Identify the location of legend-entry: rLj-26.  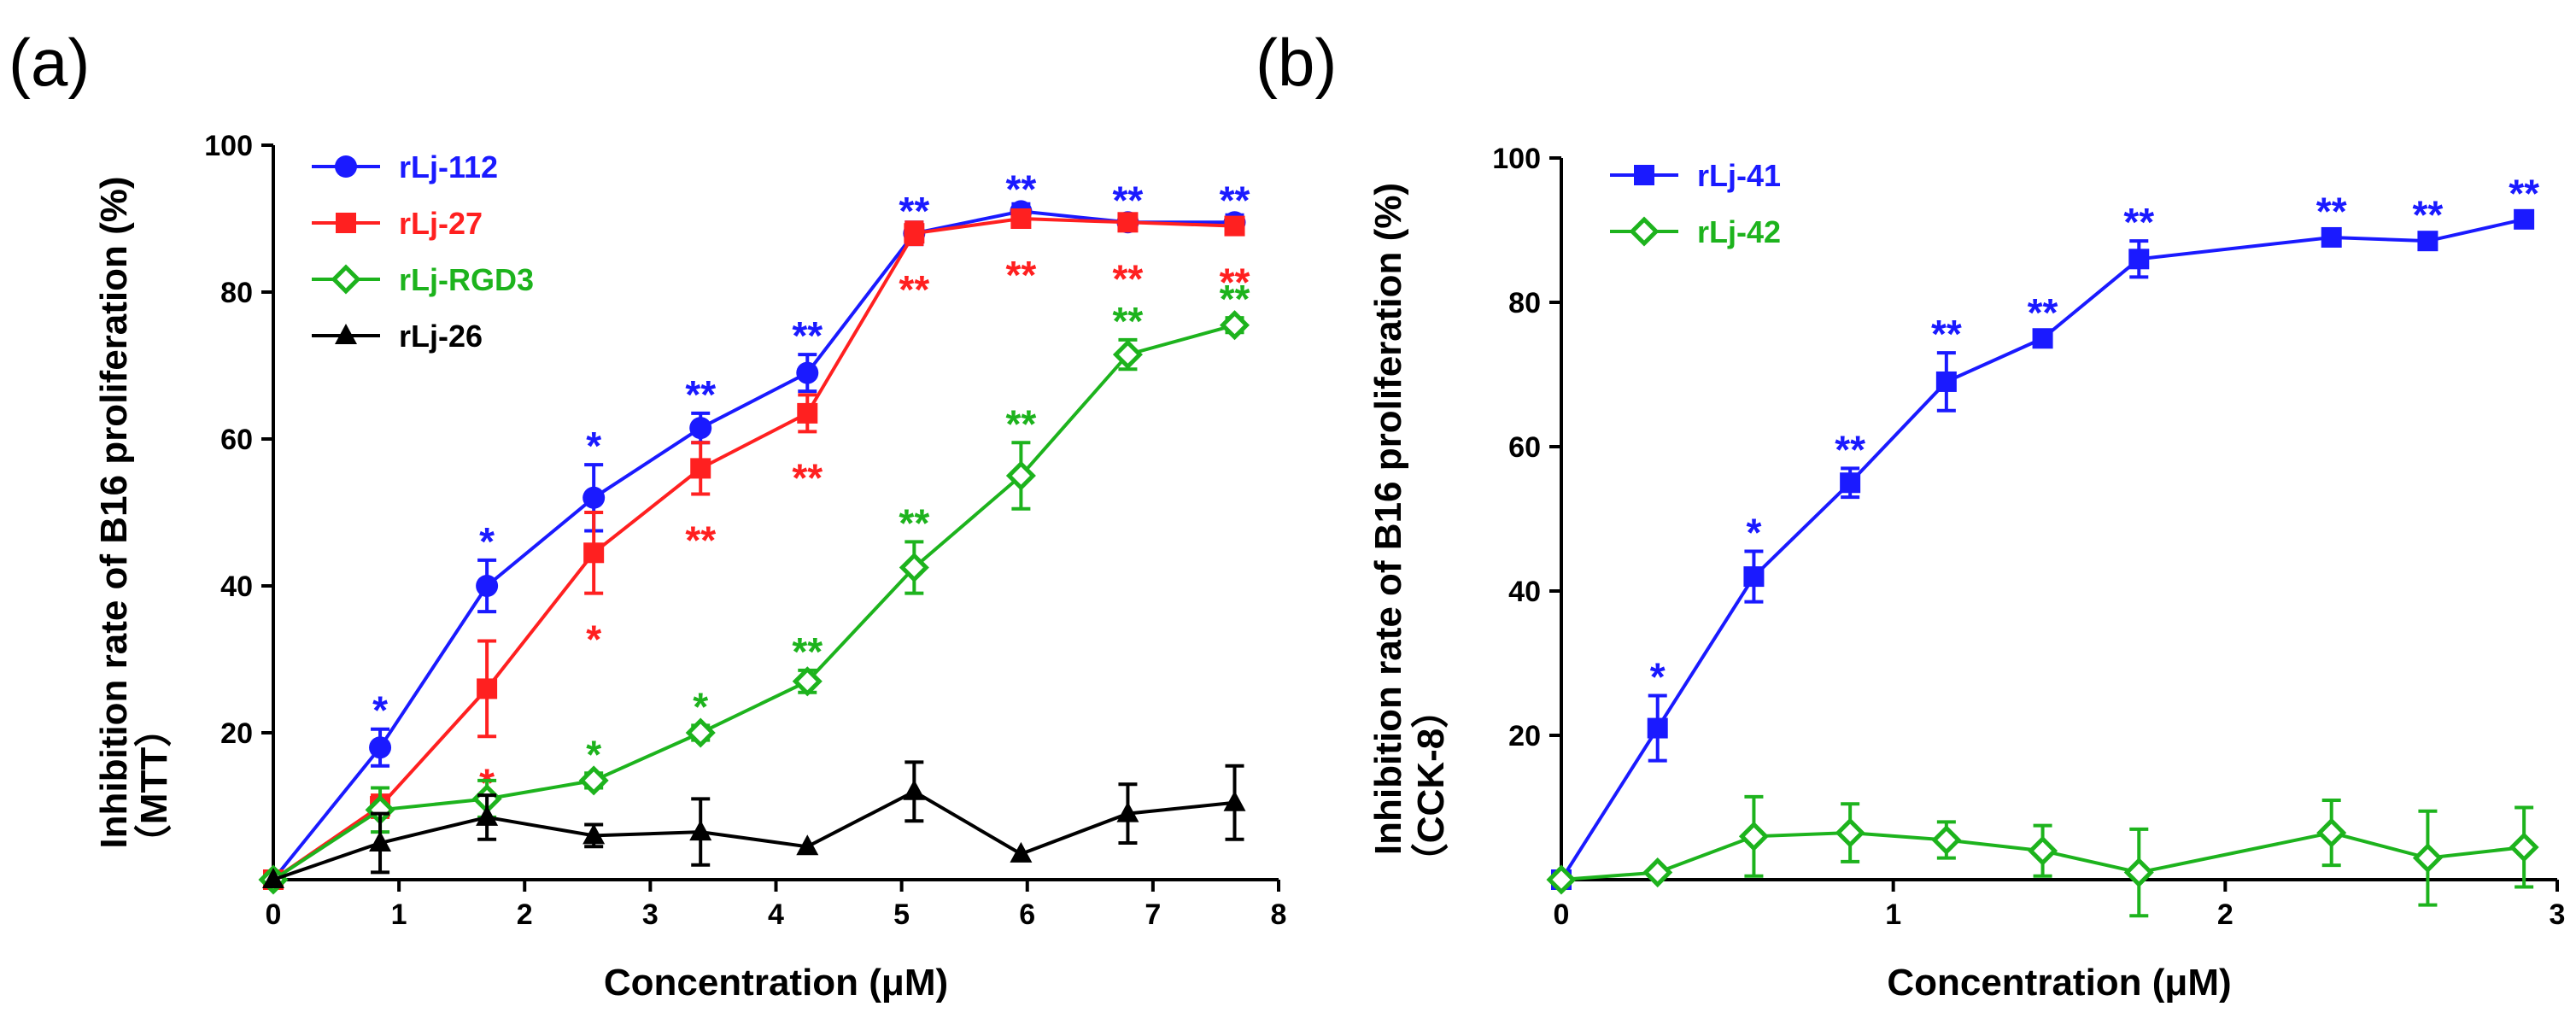
(397, 336).